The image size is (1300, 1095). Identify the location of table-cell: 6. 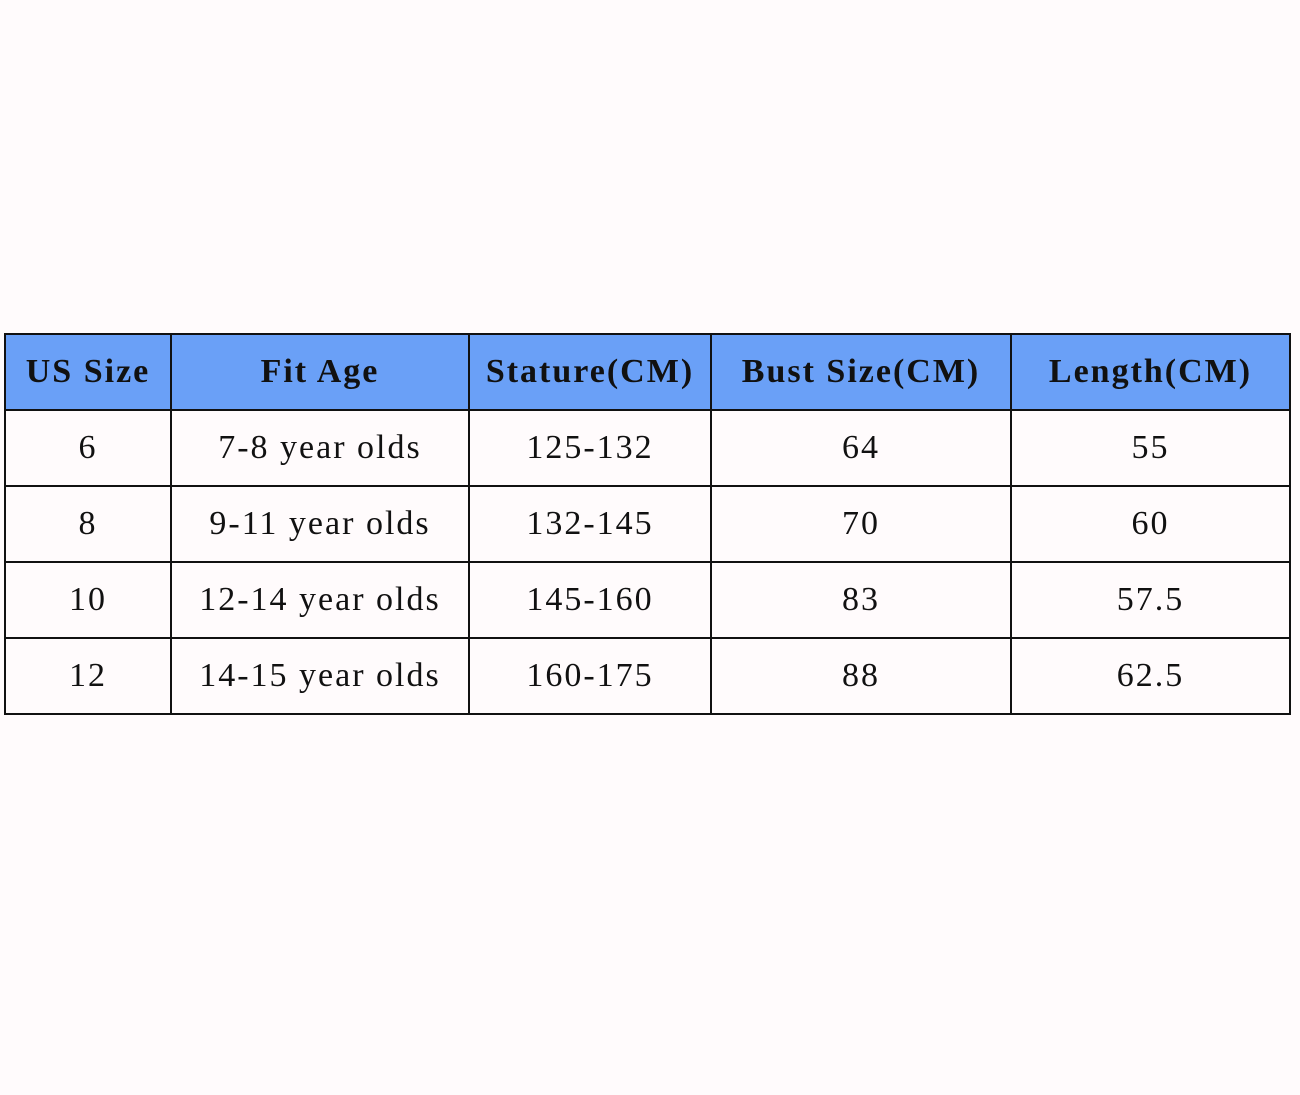
(88, 448).